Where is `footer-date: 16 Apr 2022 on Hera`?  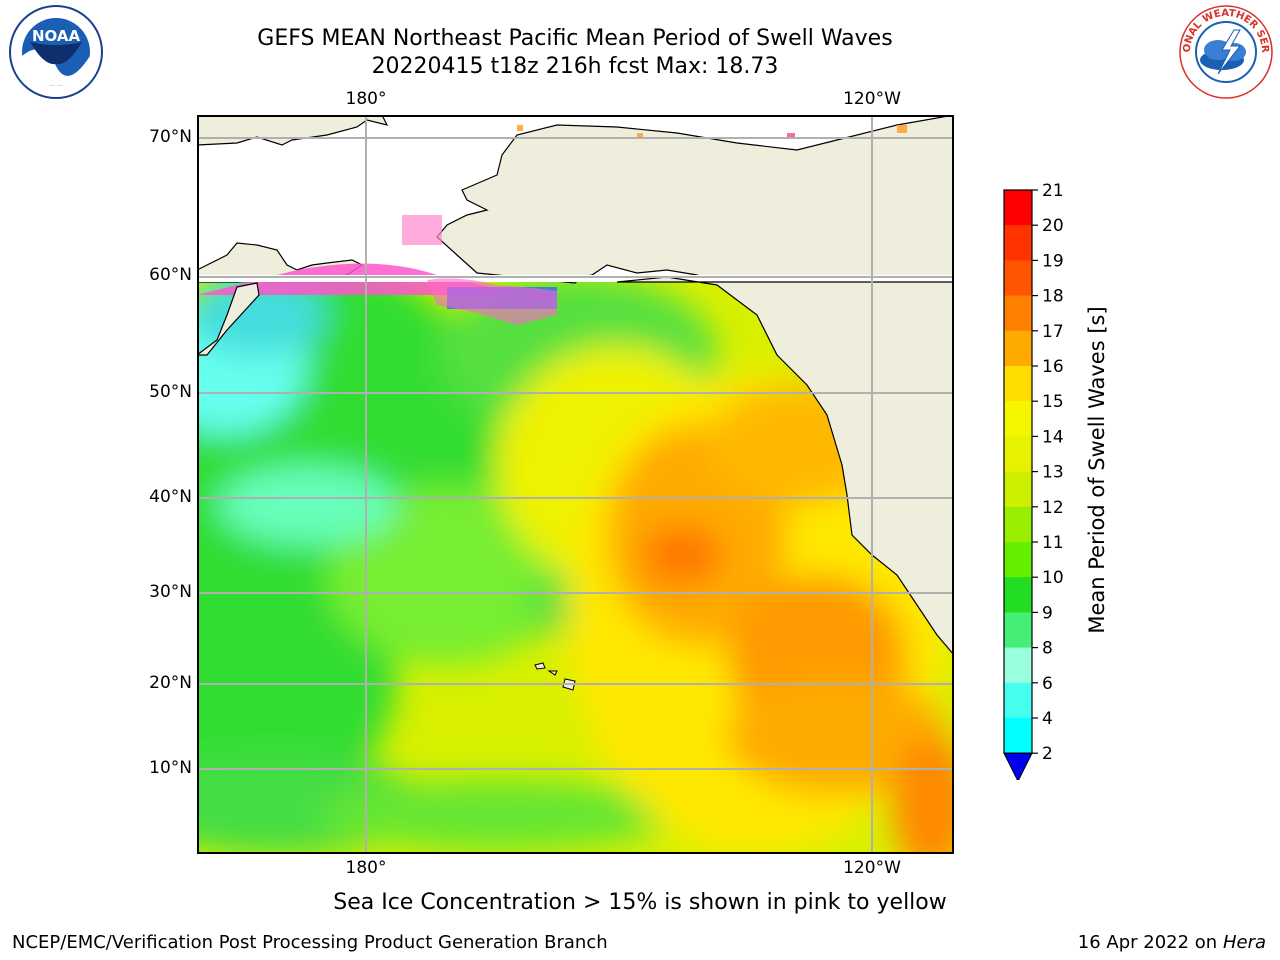 footer-date: 16 Apr 2022 on Hera is located at coordinates (1172, 942).